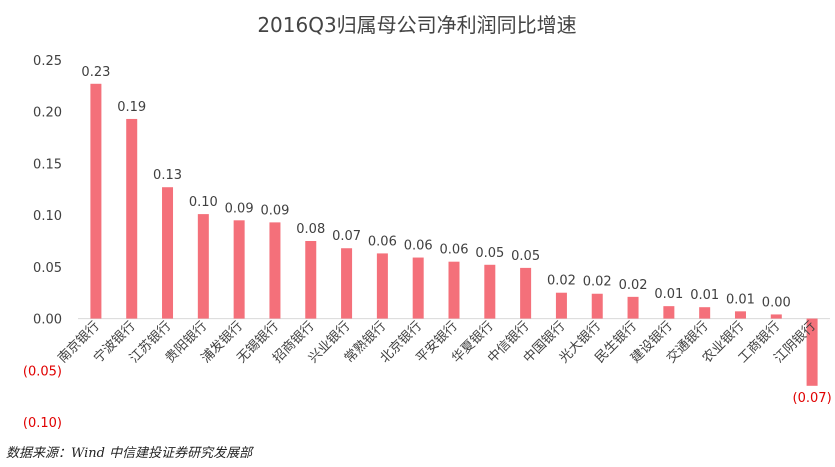 Image resolution: width=835 pixels, height=467 pixels. I want to click on y-tick-label: 0.20, so click(47, 113).